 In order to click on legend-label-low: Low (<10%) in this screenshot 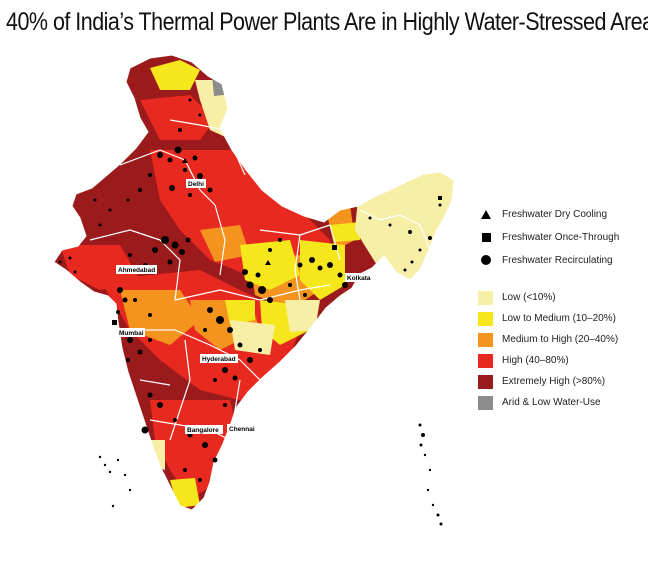, I will do `click(529, 297)`.